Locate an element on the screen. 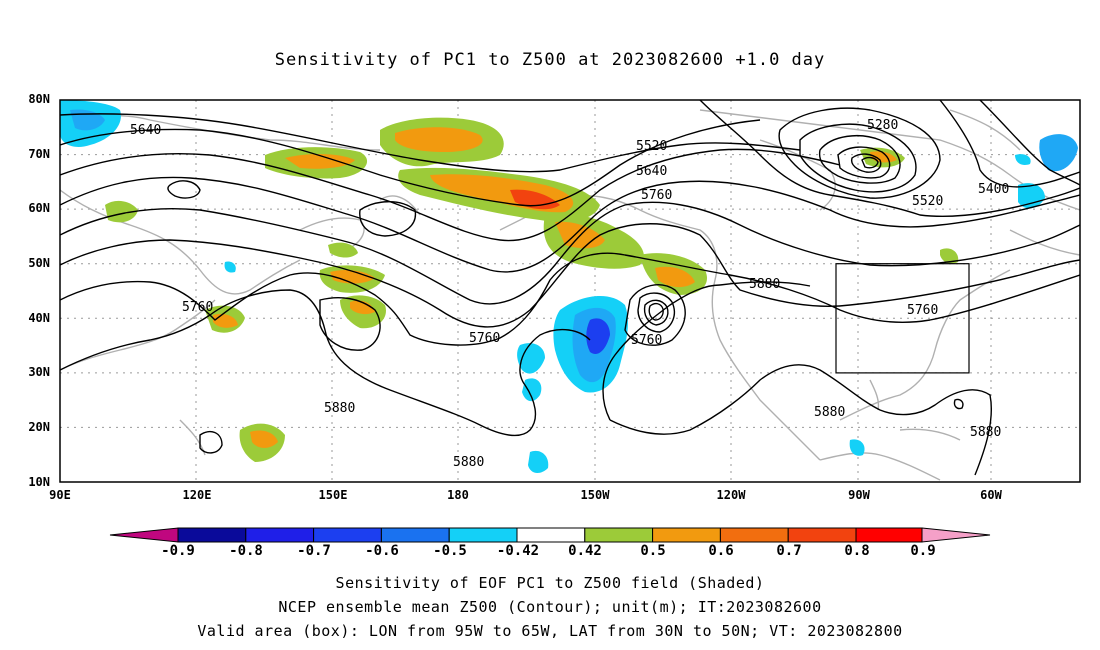  lon-label-150e: 150E is located at coordinates (333, 495).